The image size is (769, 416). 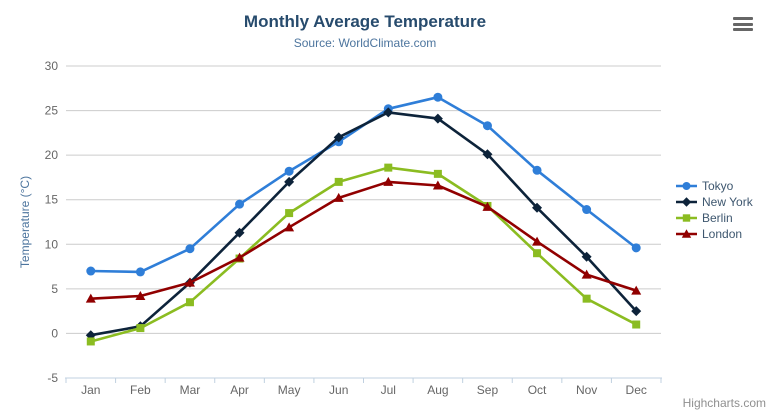 I want to click on y-tick-label: 5, so click(x=54, y=289).